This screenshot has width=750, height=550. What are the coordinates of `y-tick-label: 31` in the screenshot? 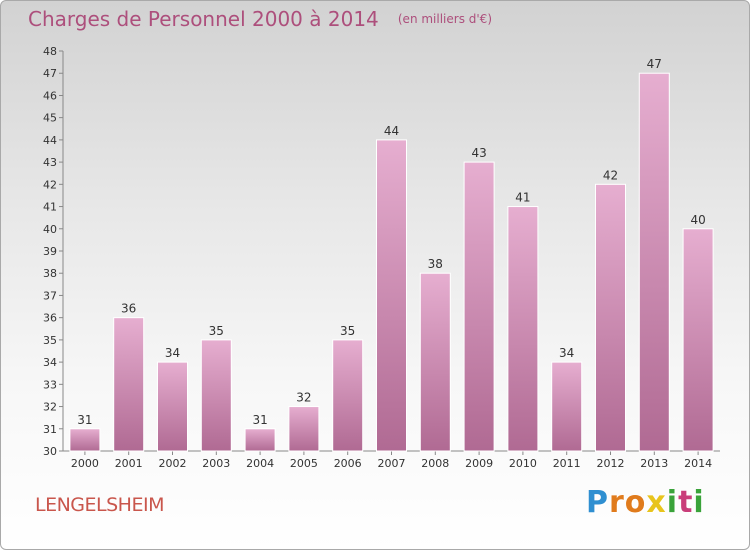 It's located at (50, 429).